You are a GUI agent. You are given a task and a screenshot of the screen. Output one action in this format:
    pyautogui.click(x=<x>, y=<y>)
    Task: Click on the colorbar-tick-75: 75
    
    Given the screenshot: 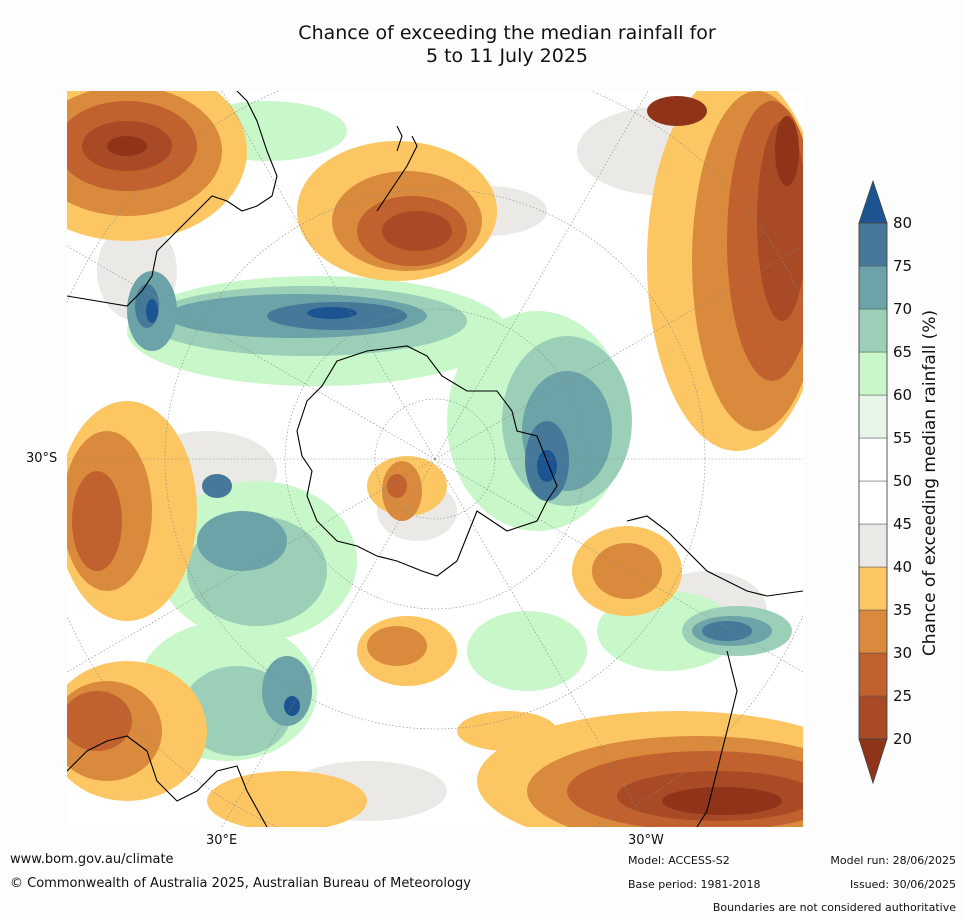 What is the action you would take?
    pyautogui.click(x=903, y=266)
    